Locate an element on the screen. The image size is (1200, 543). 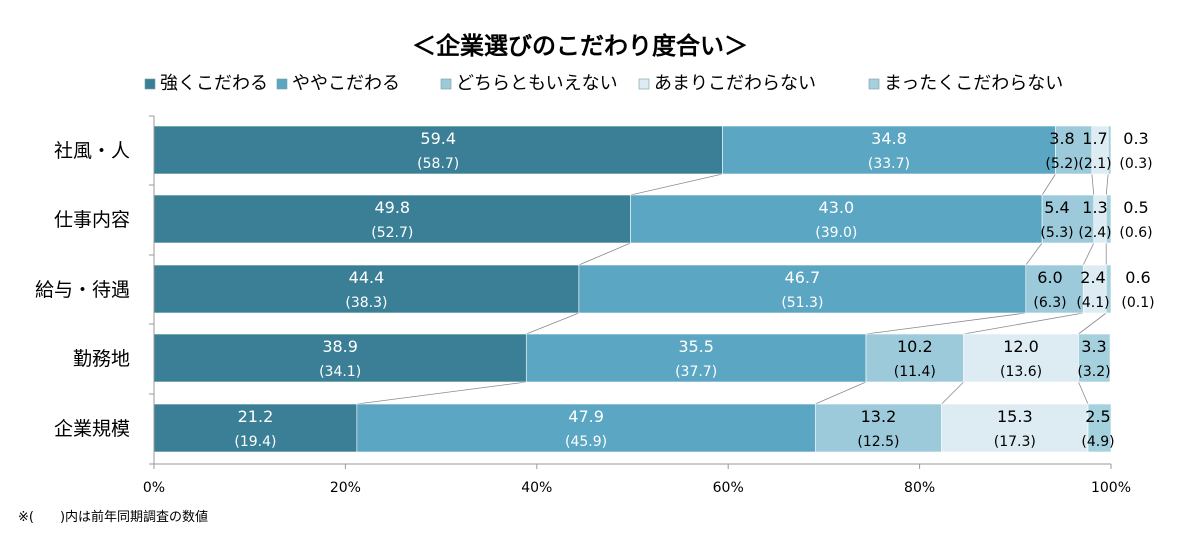
chart-title: ＜企業選びのこだわり度合い＞ is located at coordinates (580, 46).